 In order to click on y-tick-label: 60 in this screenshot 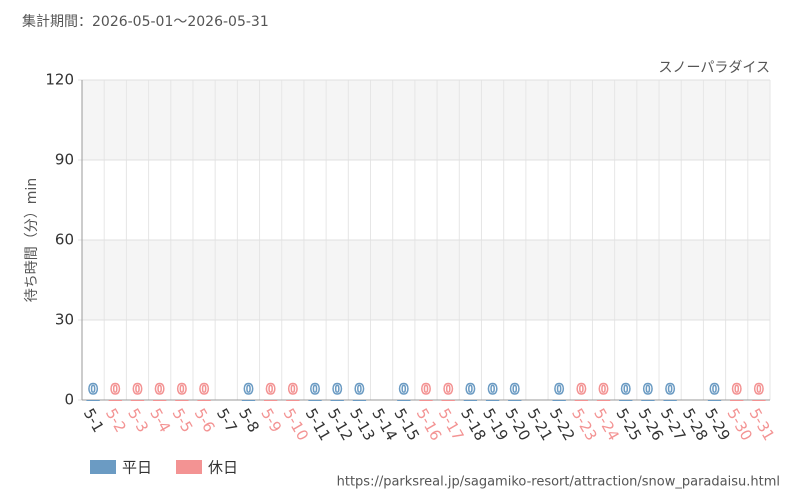, I will do `click(64, 240)`.